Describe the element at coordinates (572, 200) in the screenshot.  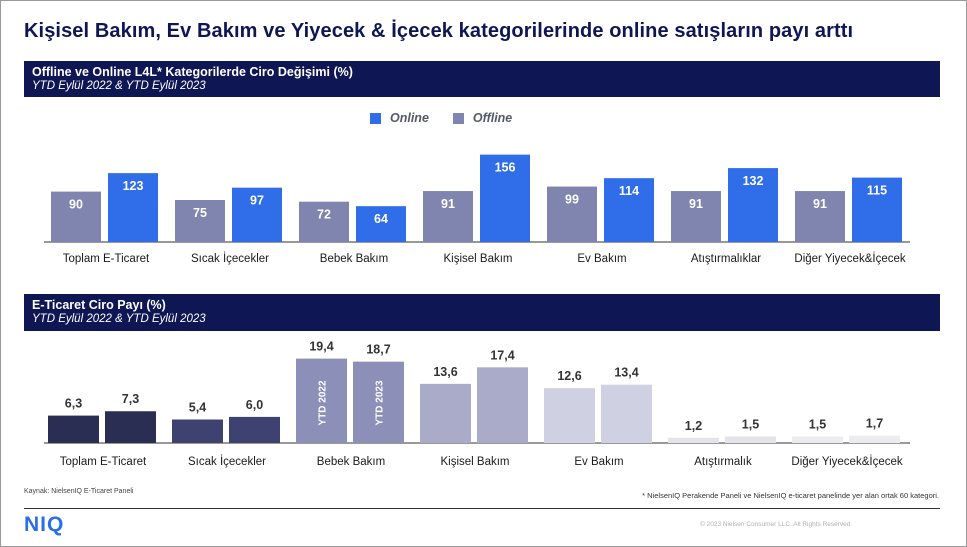
I see `label-offline-ev-bak-m: 99` at that location.